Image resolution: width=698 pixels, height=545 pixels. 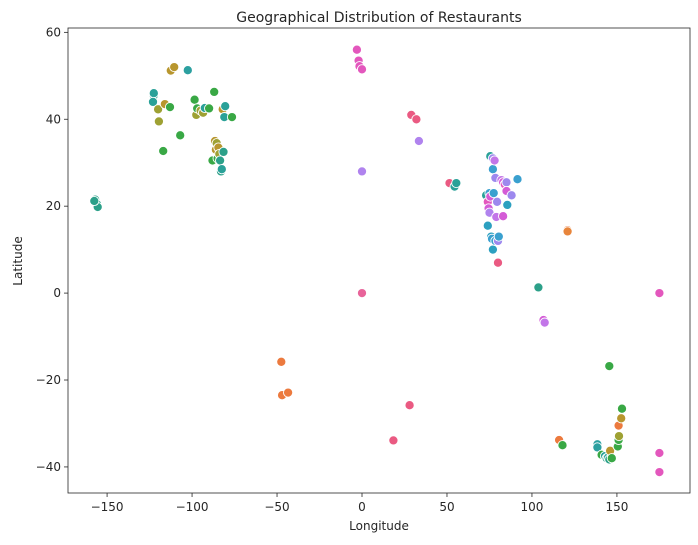 What do you see at coordinates (379, 18) in the screenshot?
I see `chart-title: Geographical Distribution of Restaurants` at bounding box center [379, 18].